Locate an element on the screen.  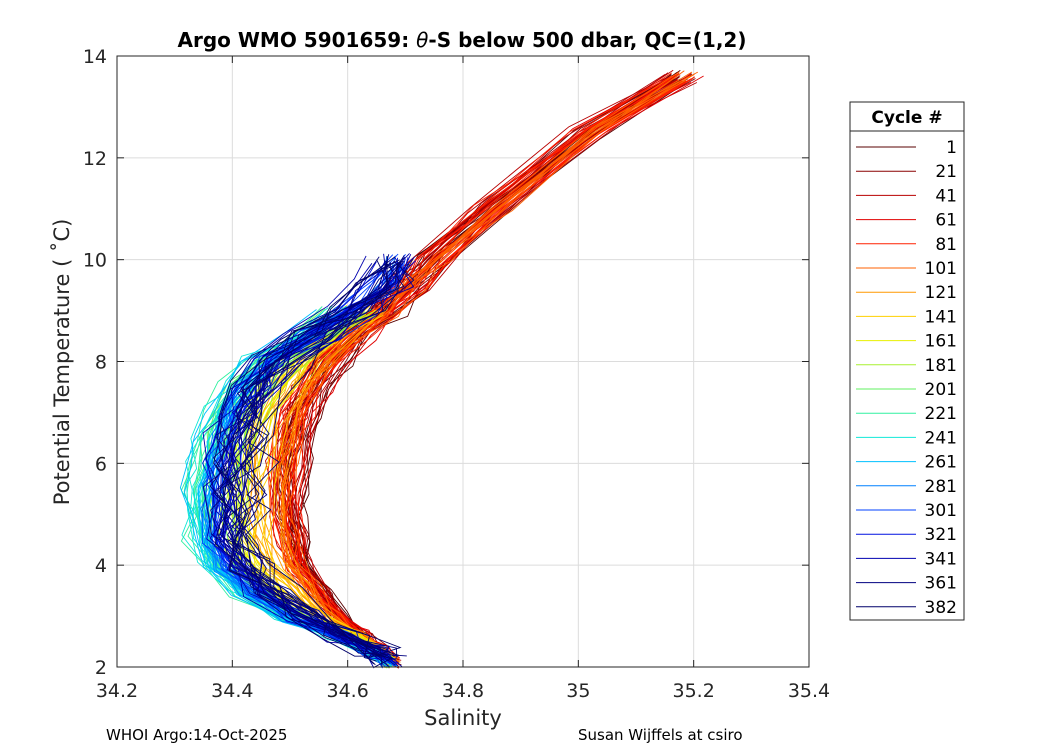
y-tick-label: 6 is located at coordinates (101, 464).